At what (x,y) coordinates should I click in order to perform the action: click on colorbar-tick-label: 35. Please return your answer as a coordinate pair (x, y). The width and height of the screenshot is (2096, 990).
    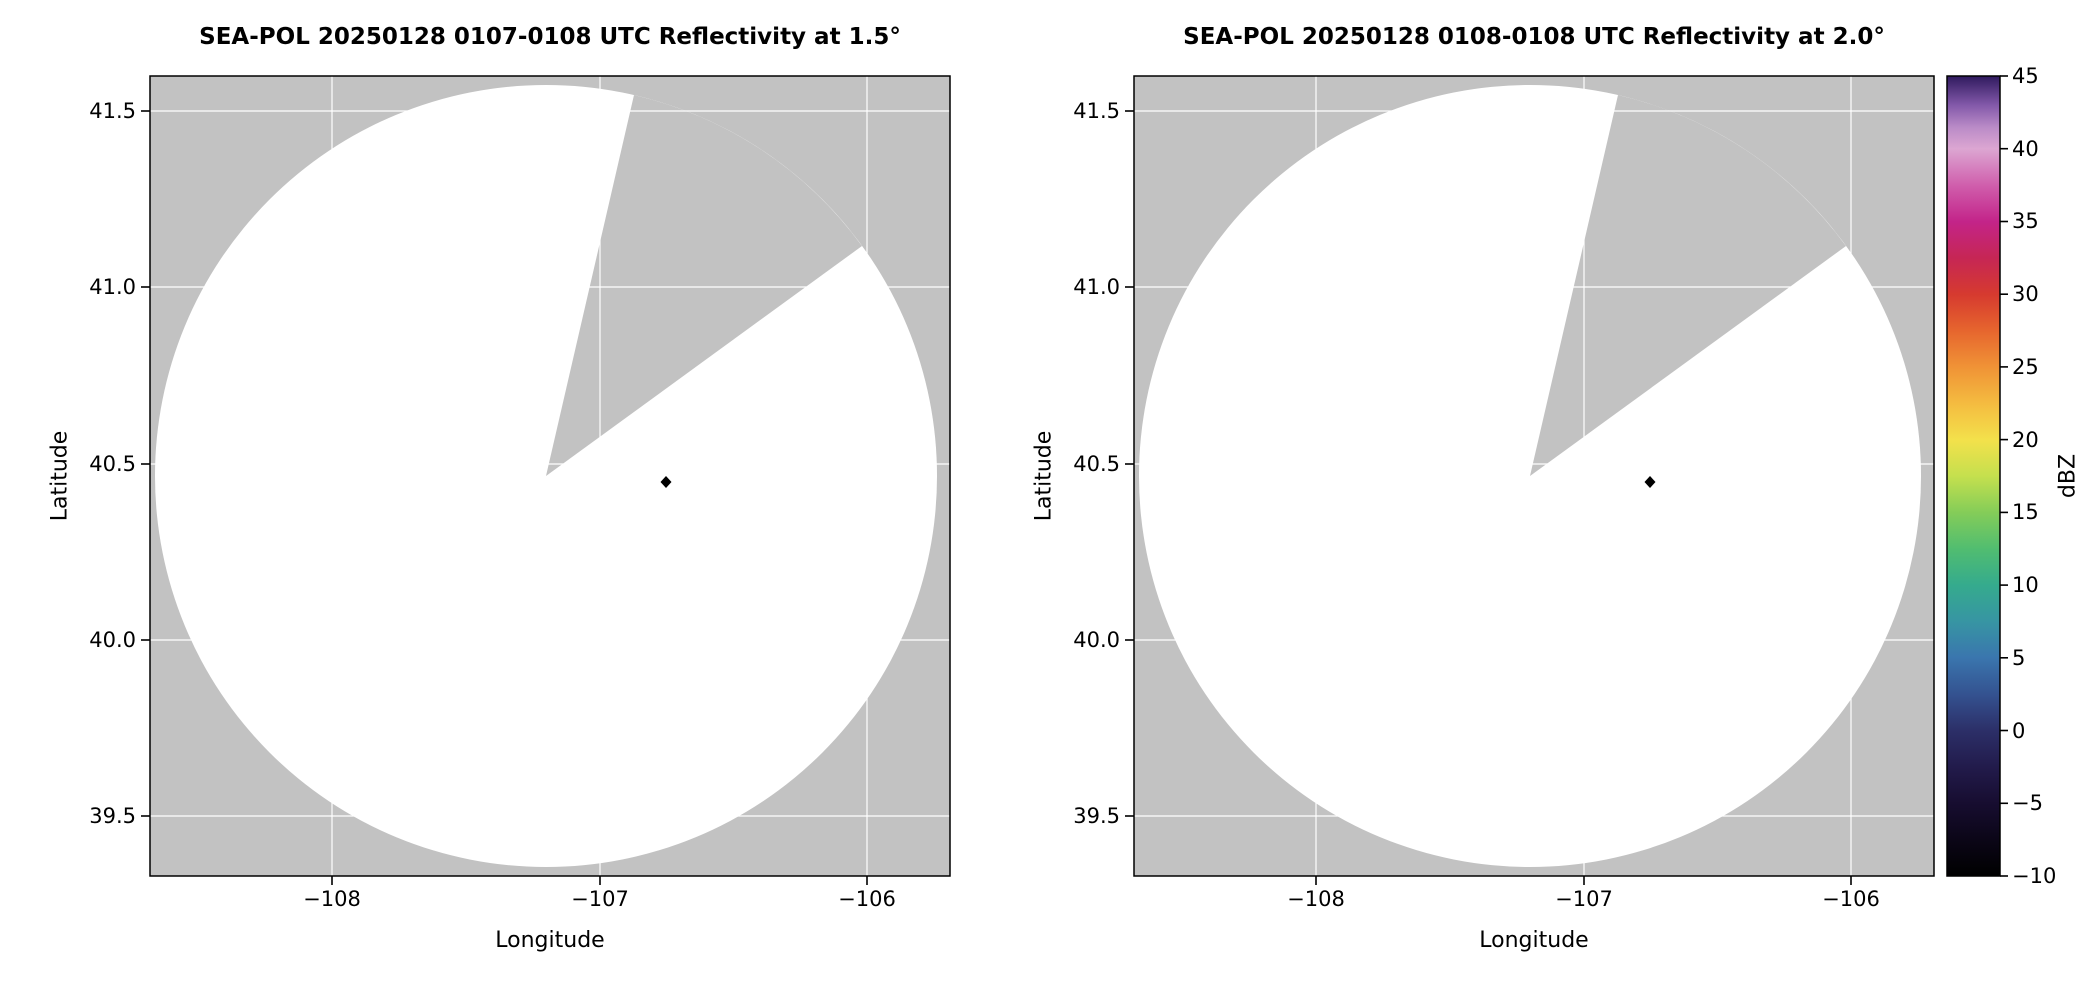
    Looking at the image, I should click on (2025, 221).